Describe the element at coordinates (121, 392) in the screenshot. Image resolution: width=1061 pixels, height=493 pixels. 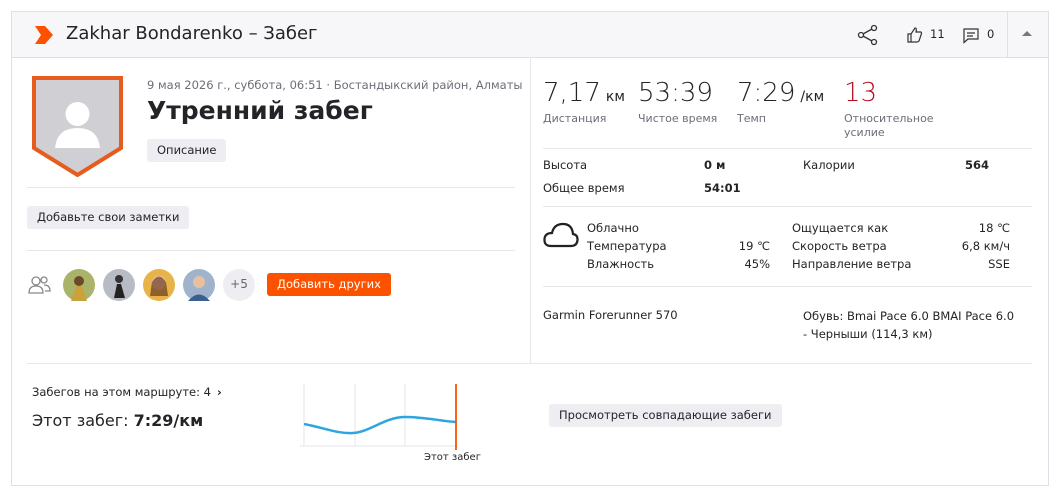
I see `route-count-text: Забегов на этом маршруте: 4` at that location.